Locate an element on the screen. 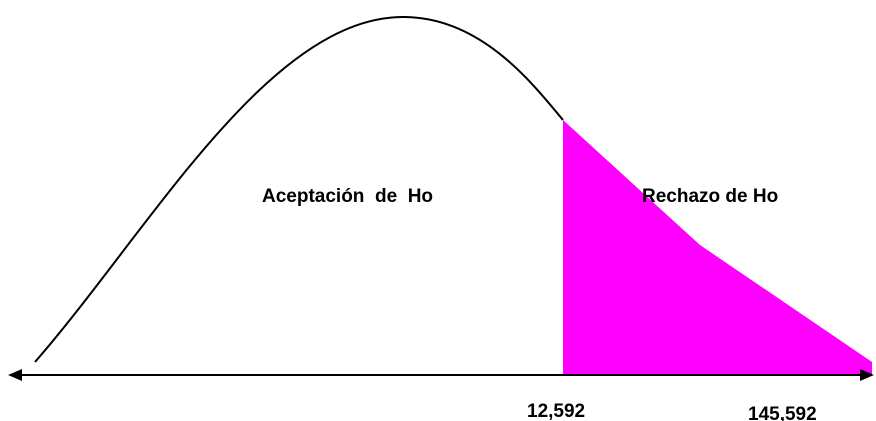 The height and width of the screenshot is (421, 876). acceptance-label: Aceptación de Ho is located at coordinates (347, 196).